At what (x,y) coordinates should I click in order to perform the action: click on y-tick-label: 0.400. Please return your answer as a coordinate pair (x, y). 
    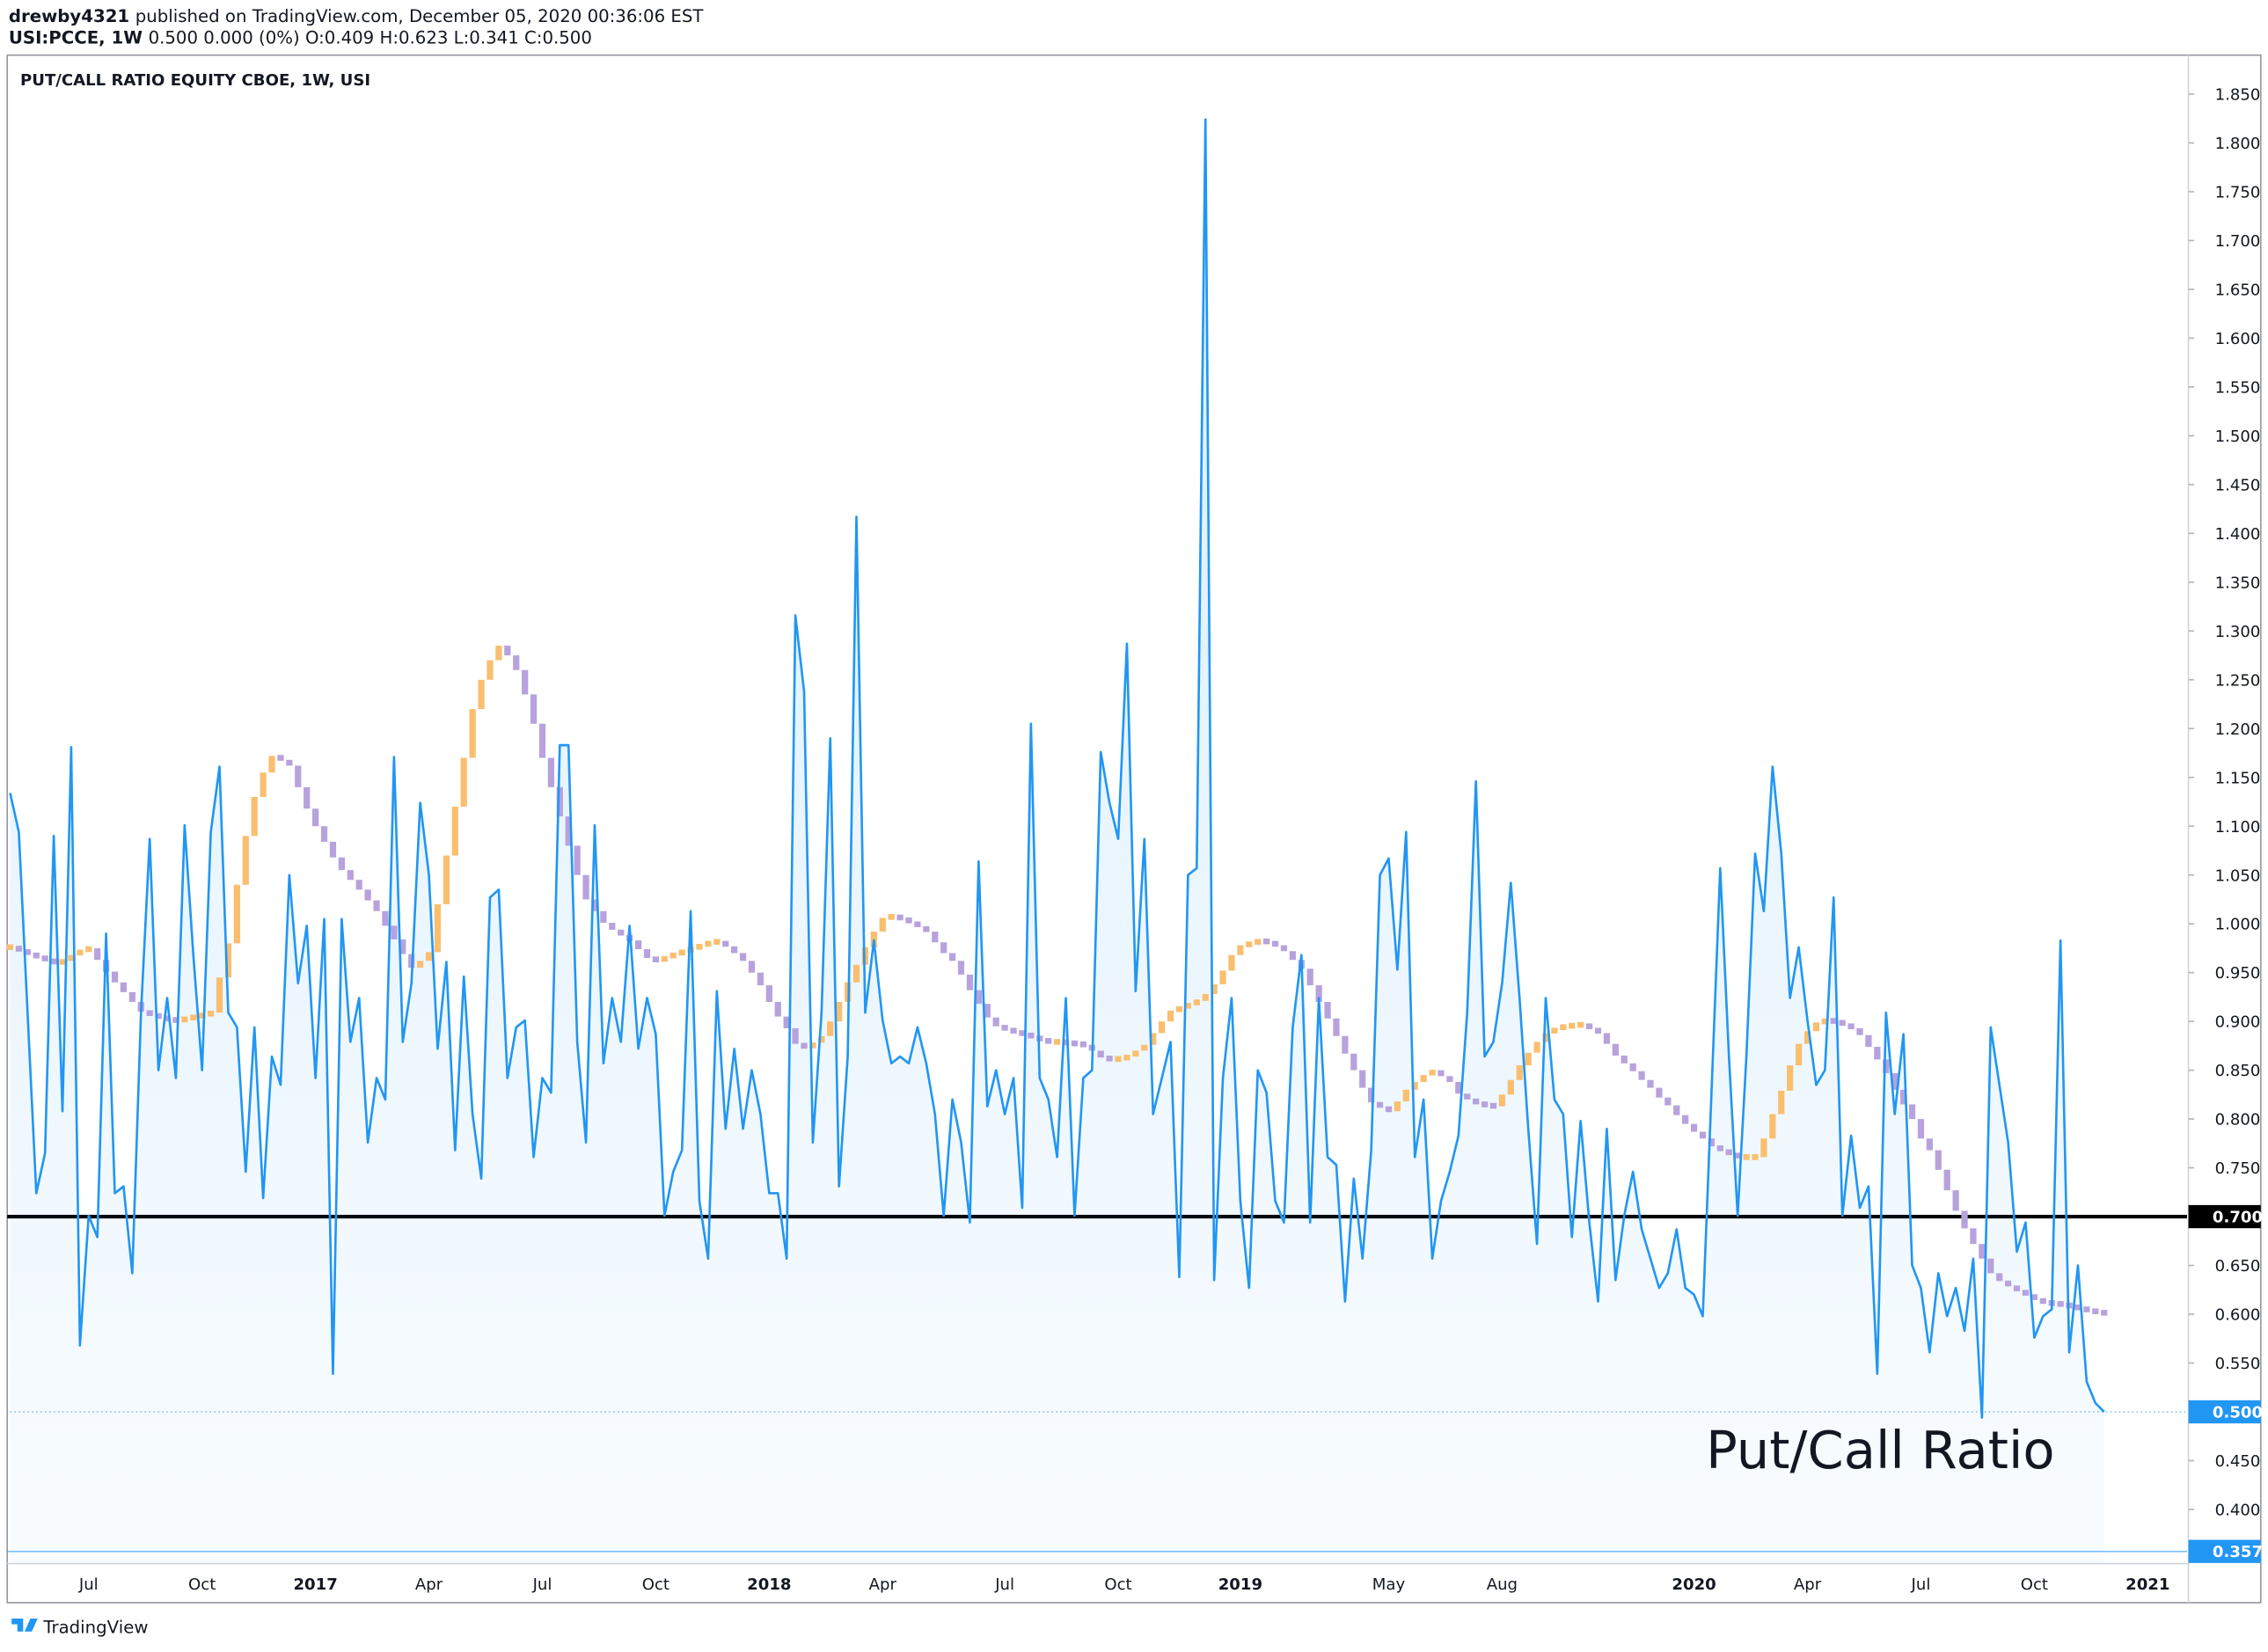
    Looking at the image, I should click on (2238, 1511).